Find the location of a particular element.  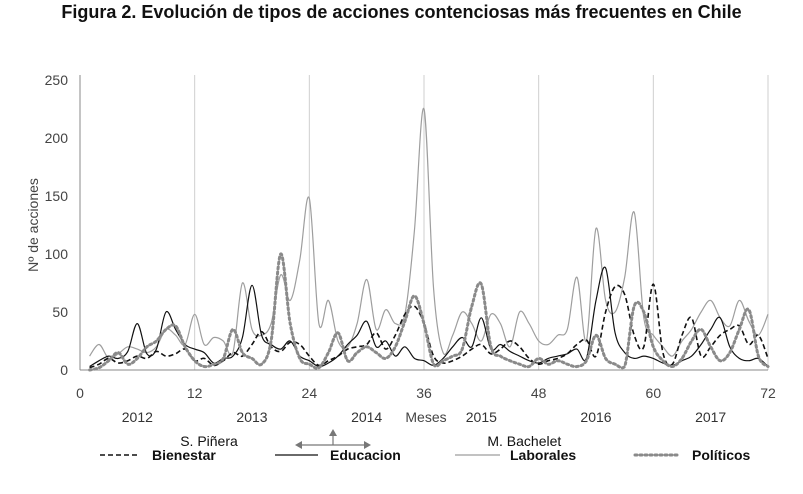

legend-label: Políticos is located at coordinates (721, 455).